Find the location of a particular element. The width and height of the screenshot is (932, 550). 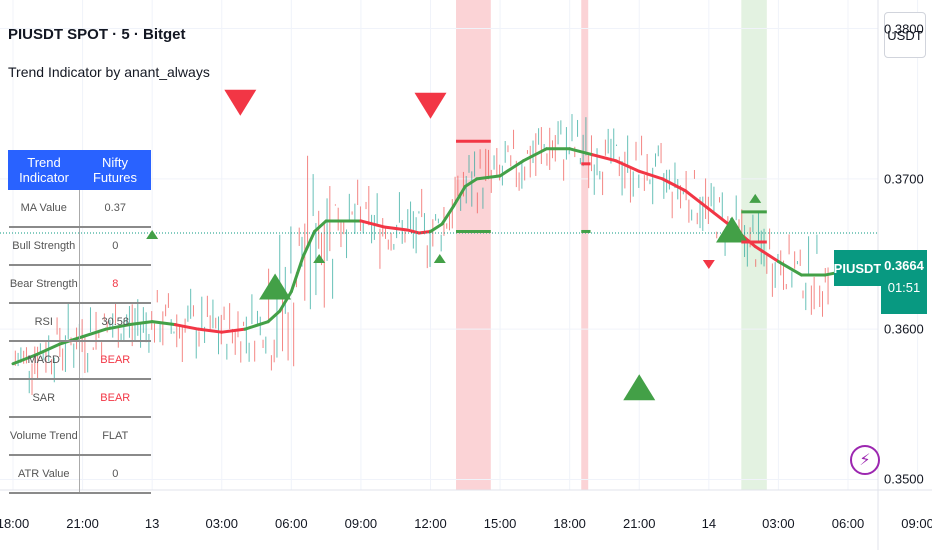

x-tick-label: 14 is located at coordinates (709, 523).